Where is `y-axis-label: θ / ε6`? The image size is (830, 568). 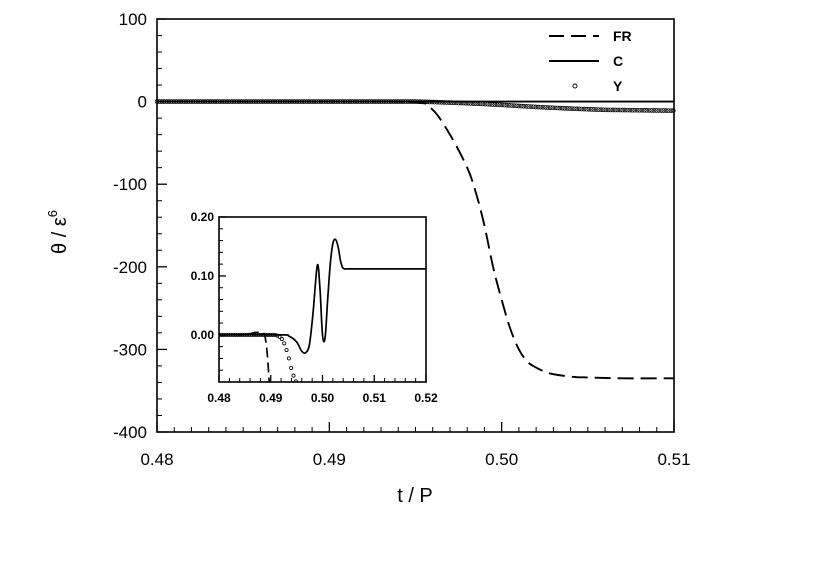
y-axis-label: θ / ε6 is located at coordinates (58, 232).